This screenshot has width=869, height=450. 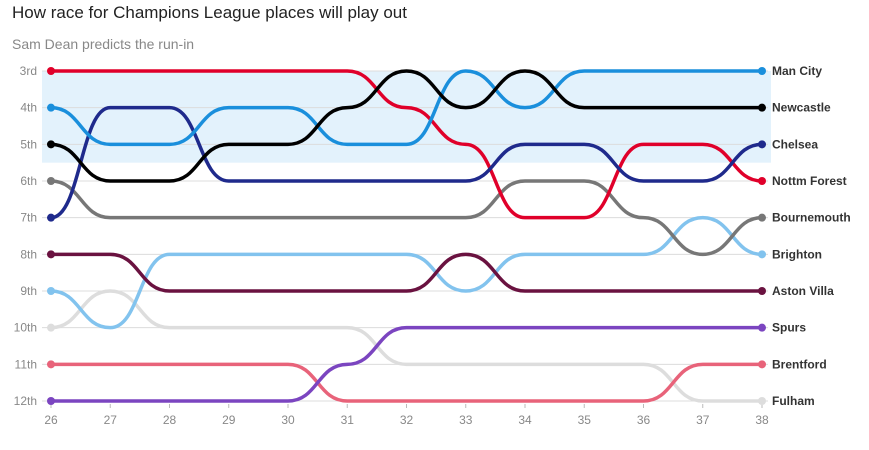 I want to click on series-label-brentford: Brentford, so click(x=799, y=364).